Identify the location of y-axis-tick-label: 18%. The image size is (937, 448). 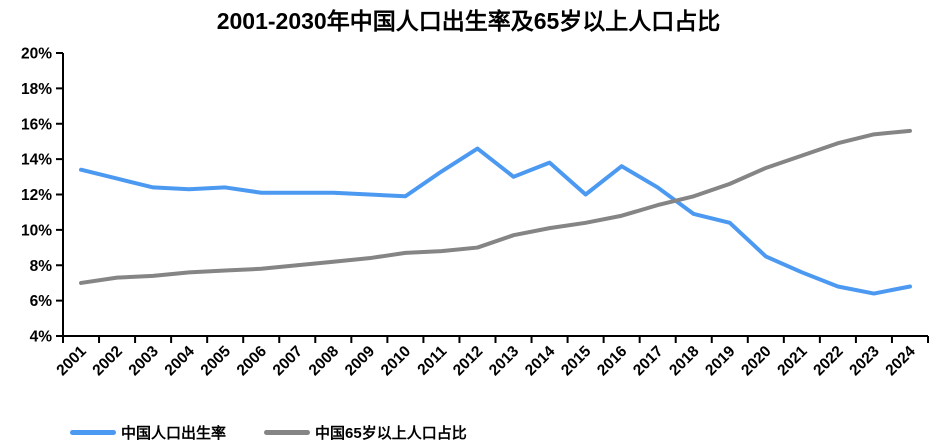
(36, 89).